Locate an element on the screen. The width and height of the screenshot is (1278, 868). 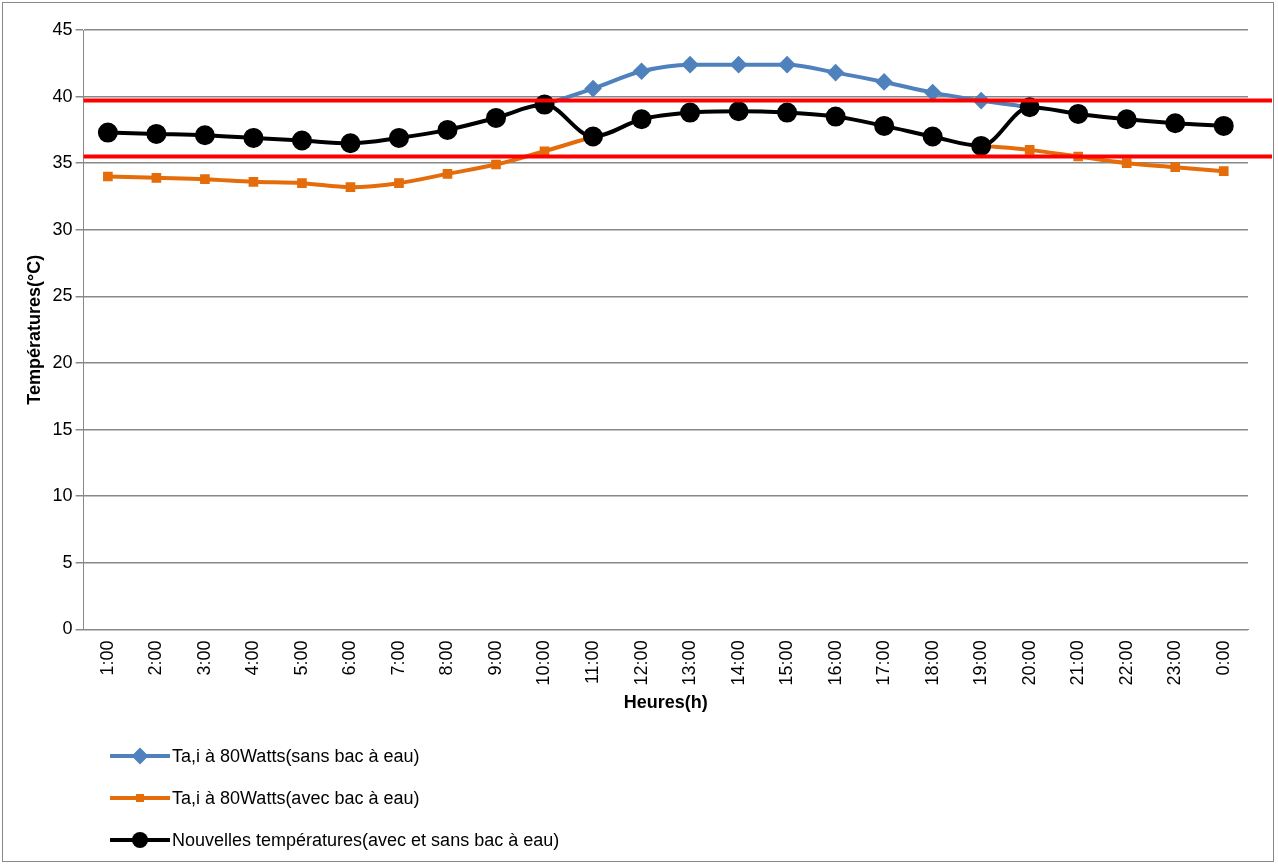
x-tick-label: 14:00 is located at coordinates (737, 663).